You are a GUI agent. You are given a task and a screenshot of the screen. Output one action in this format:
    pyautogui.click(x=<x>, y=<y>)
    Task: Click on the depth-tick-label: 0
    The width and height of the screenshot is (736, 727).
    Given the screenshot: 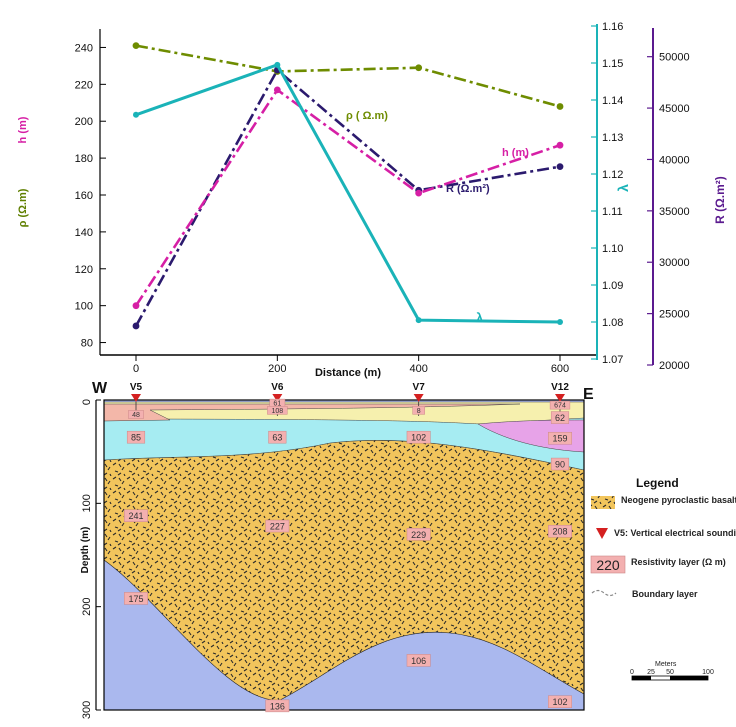 What is the action you would take?
    pyautogui.click(x=87, y=402)
    